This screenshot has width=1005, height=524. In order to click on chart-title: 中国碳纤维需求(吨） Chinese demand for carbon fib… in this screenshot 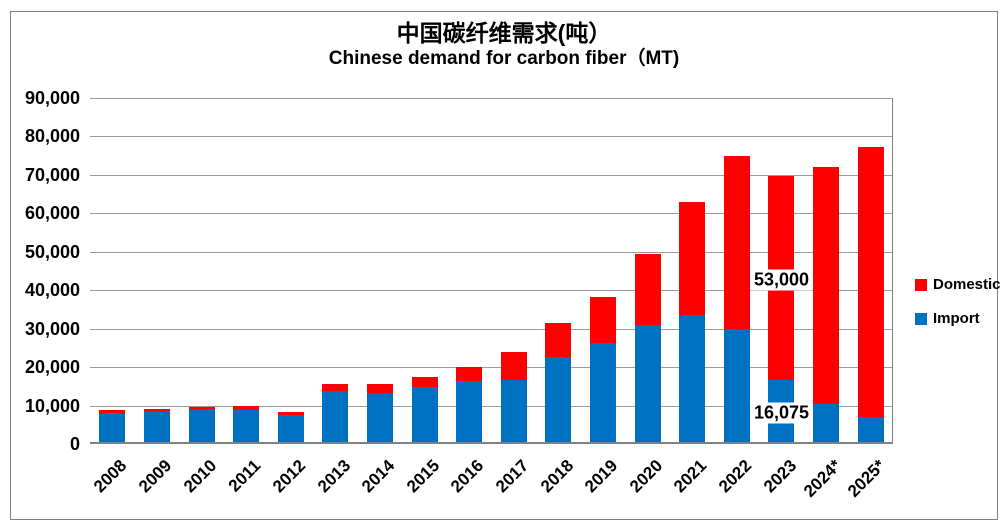, I will do `click(504, 45)`.